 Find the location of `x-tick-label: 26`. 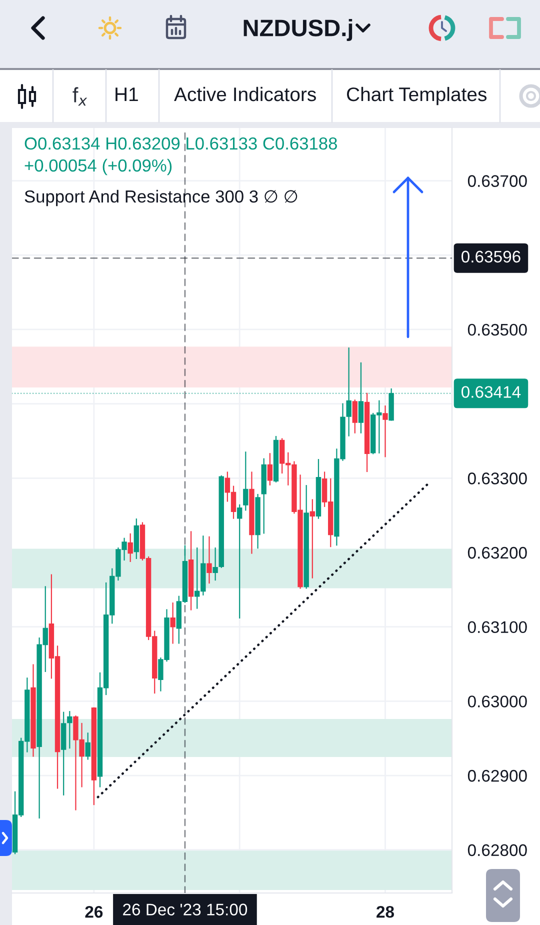

x-tick-label: 26 is located at coordinates (94, 912).